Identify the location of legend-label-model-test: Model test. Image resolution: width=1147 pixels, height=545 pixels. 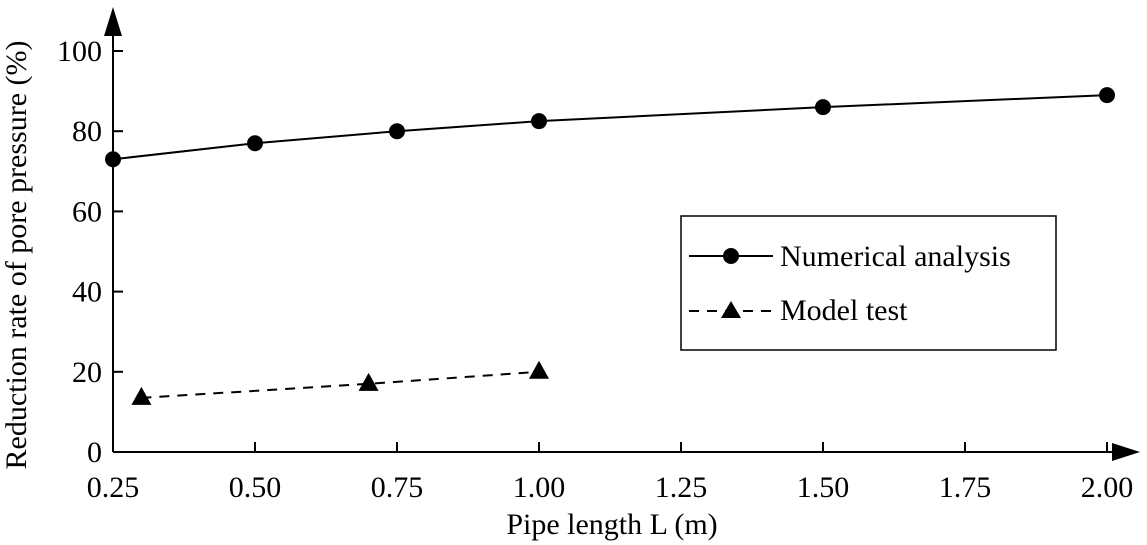
(844, 310).